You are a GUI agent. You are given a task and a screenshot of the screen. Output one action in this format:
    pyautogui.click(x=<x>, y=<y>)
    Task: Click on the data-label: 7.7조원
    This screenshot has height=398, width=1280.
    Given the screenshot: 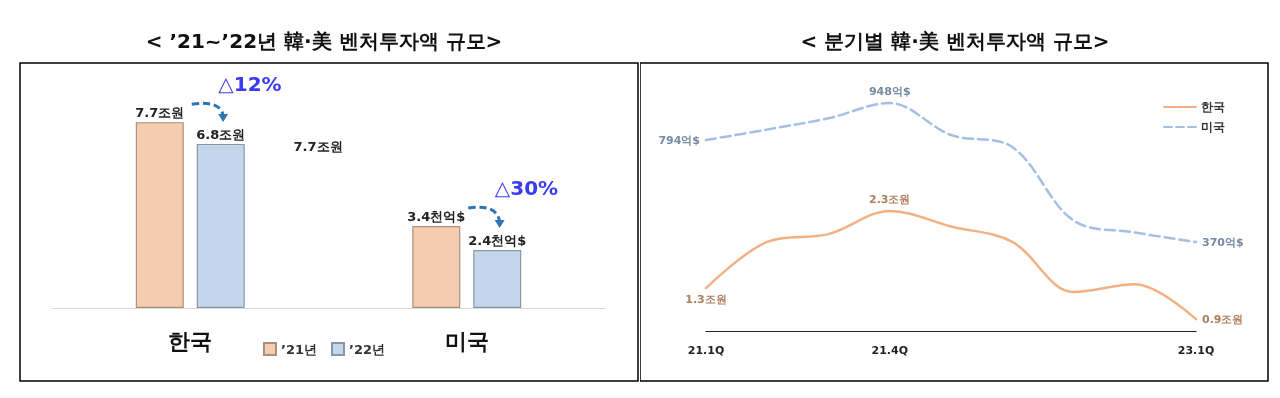 What is the action you would take?
    pyautogui.click(x=160, y=113)
    